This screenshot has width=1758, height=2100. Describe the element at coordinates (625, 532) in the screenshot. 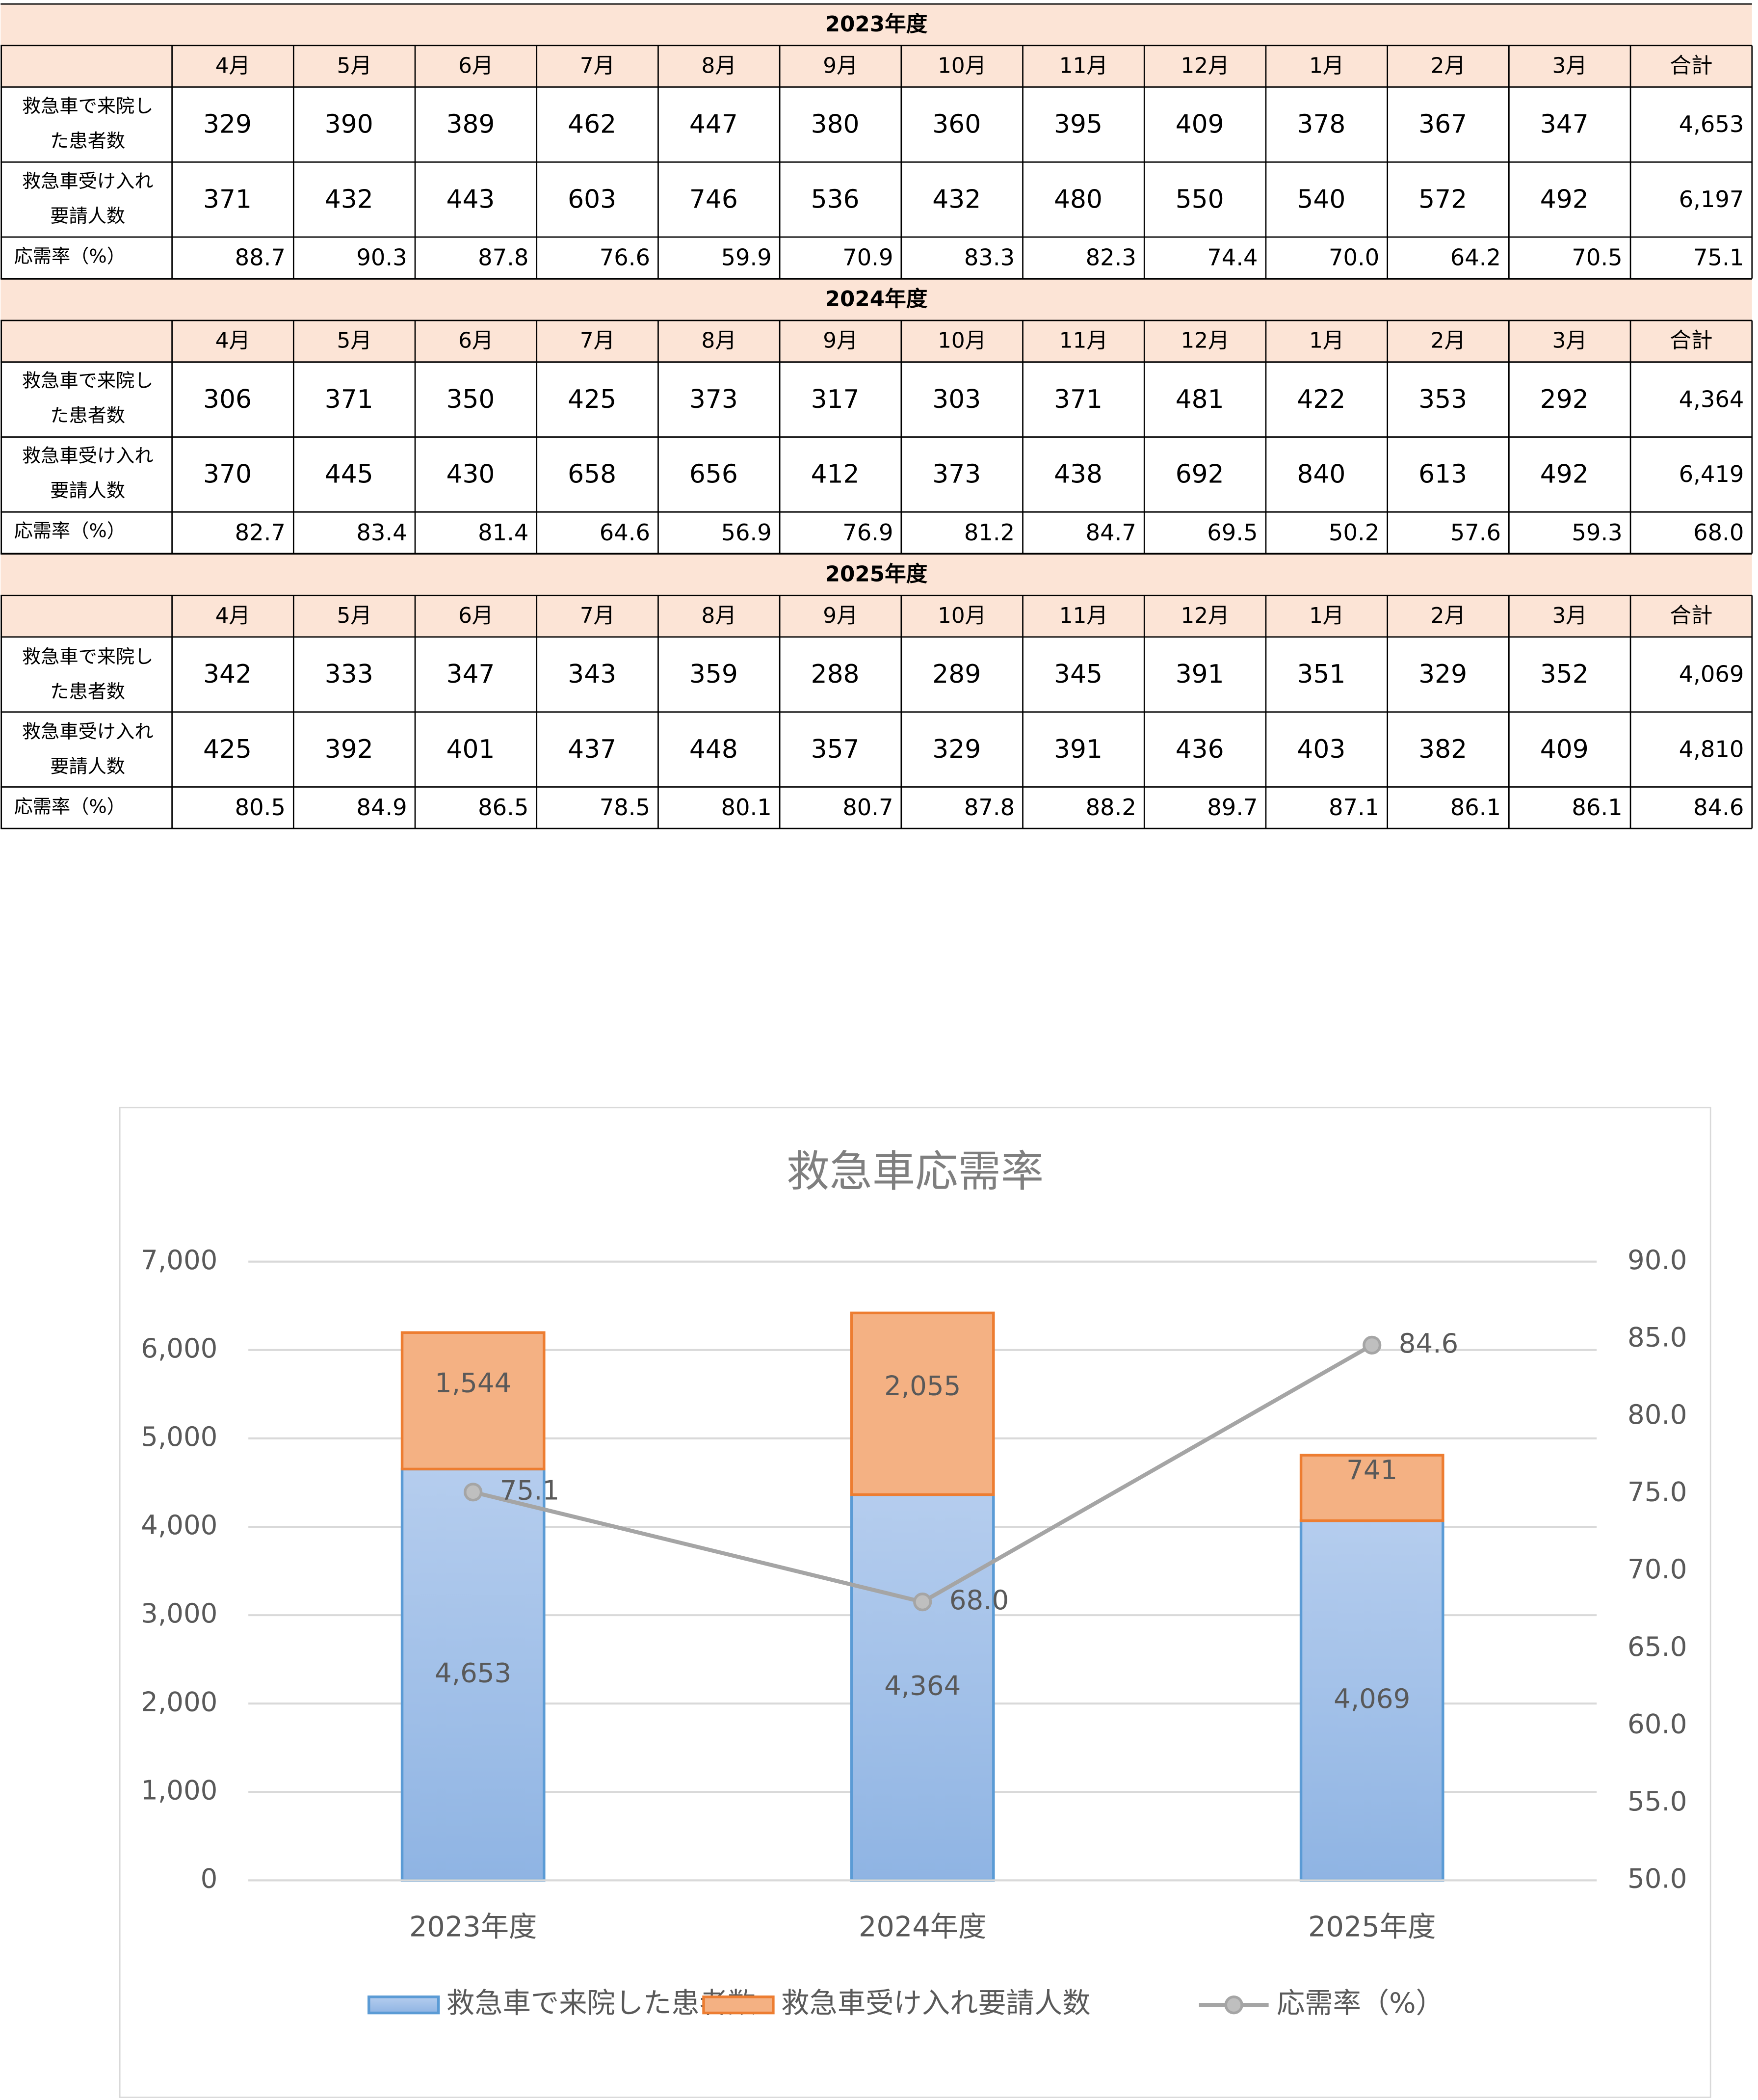

I see `cell: 64.6` at that location.